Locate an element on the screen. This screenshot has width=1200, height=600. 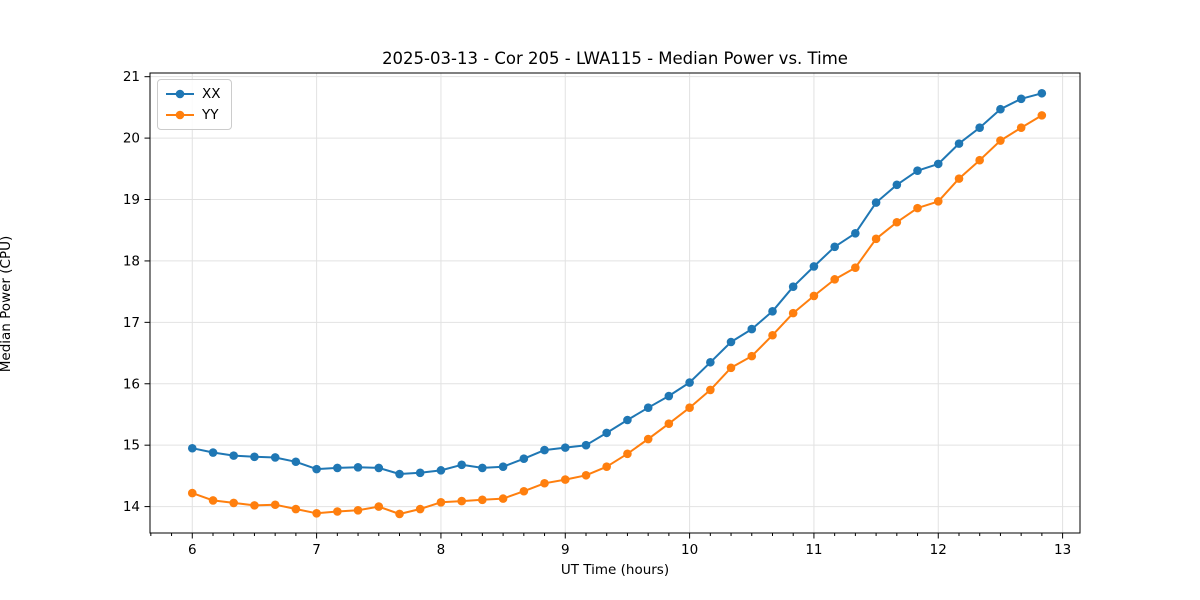
y-tick-label: 21 is located at coordinates (131, 77).